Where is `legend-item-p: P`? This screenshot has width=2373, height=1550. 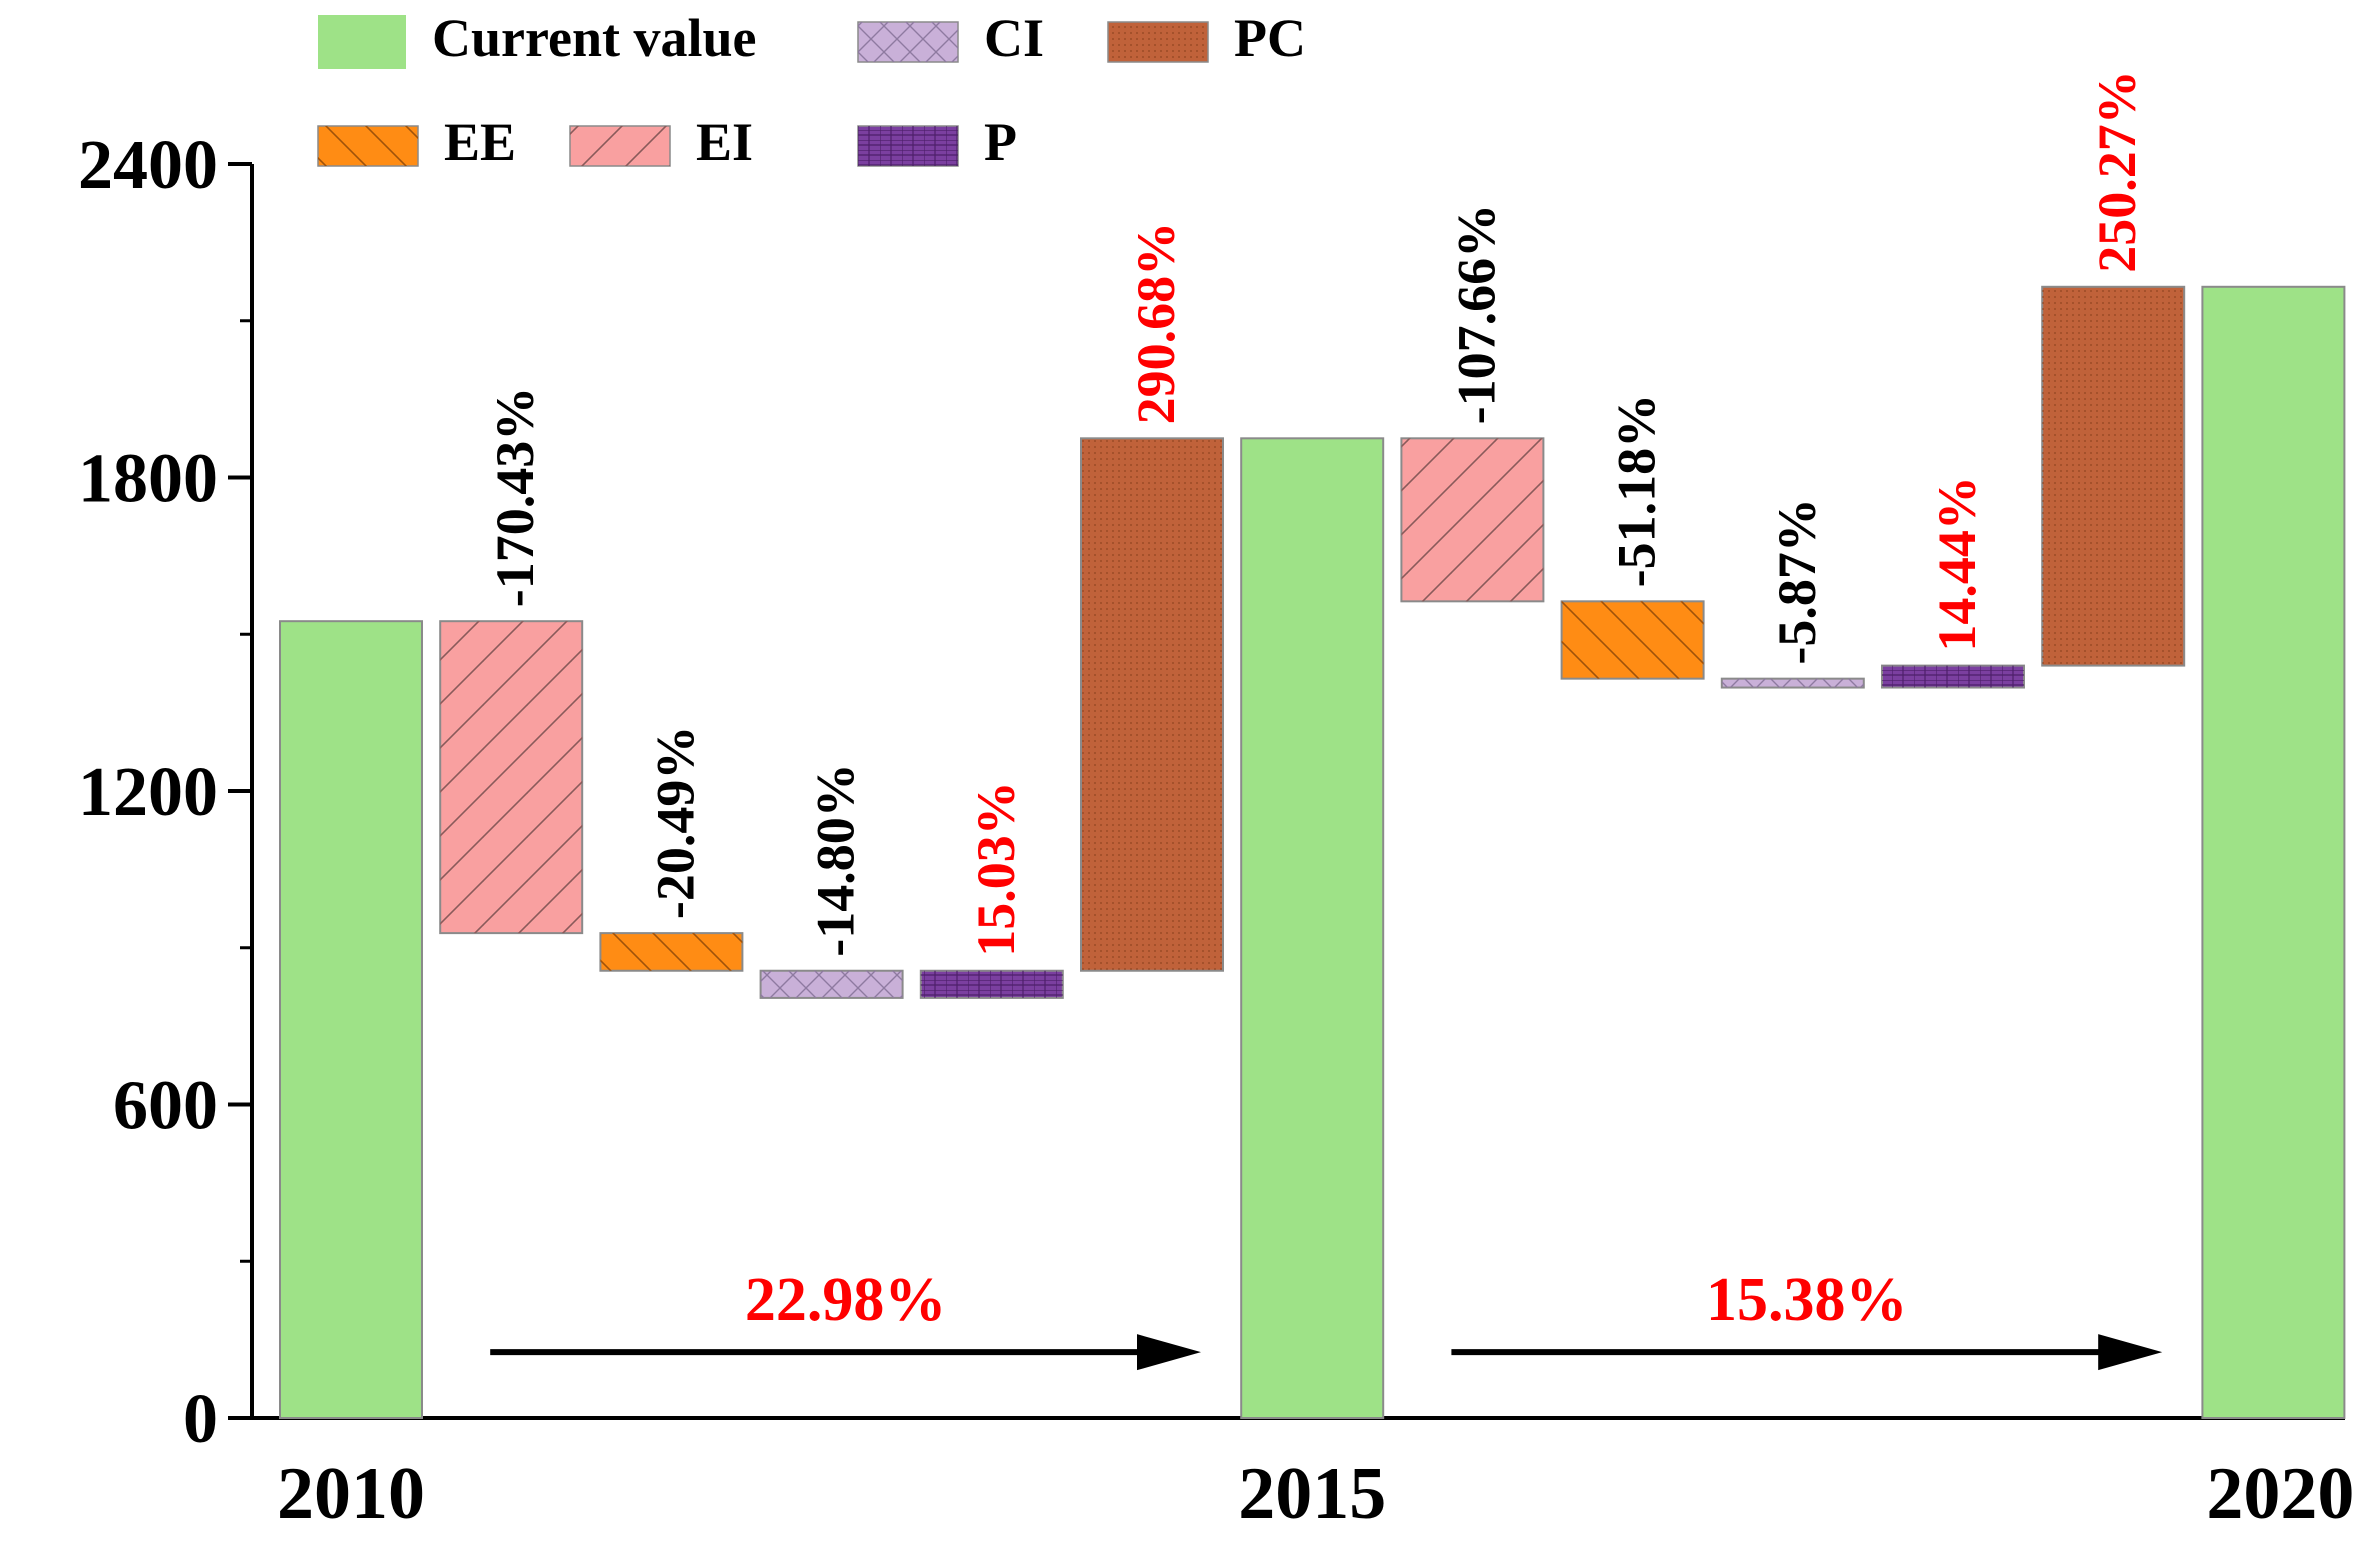 legend-item-p: P is located at coordinates (937, 142).